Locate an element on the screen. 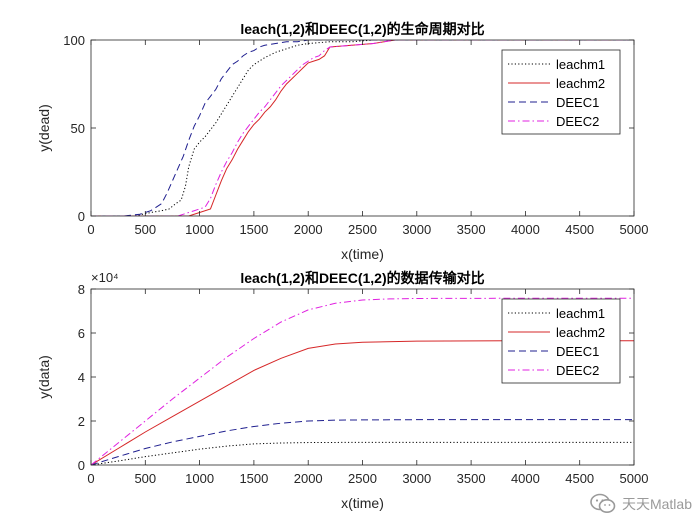 The image size is (700, 525). series-line-DEEC1 is located at coordinates (362, 442).